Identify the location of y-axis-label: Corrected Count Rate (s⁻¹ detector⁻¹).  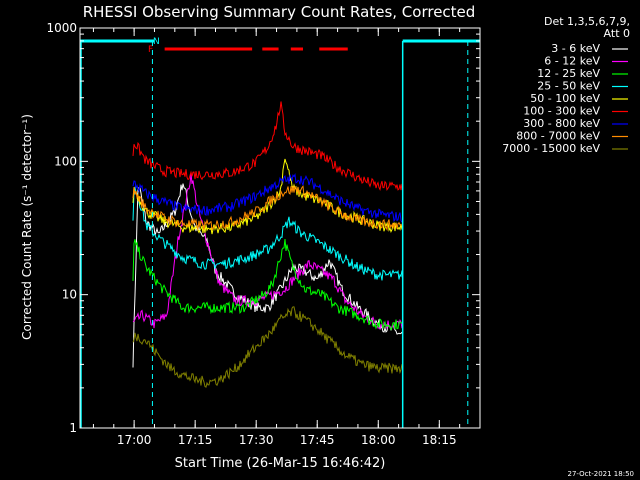
(27, 227).